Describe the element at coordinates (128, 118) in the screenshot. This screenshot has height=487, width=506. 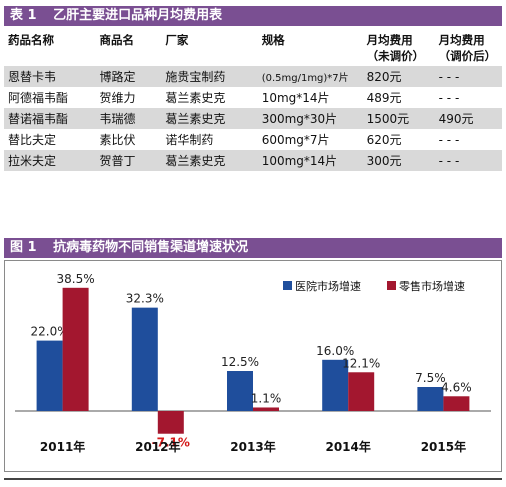
I see `cell-trade-name: 韦瑞德` at that location.